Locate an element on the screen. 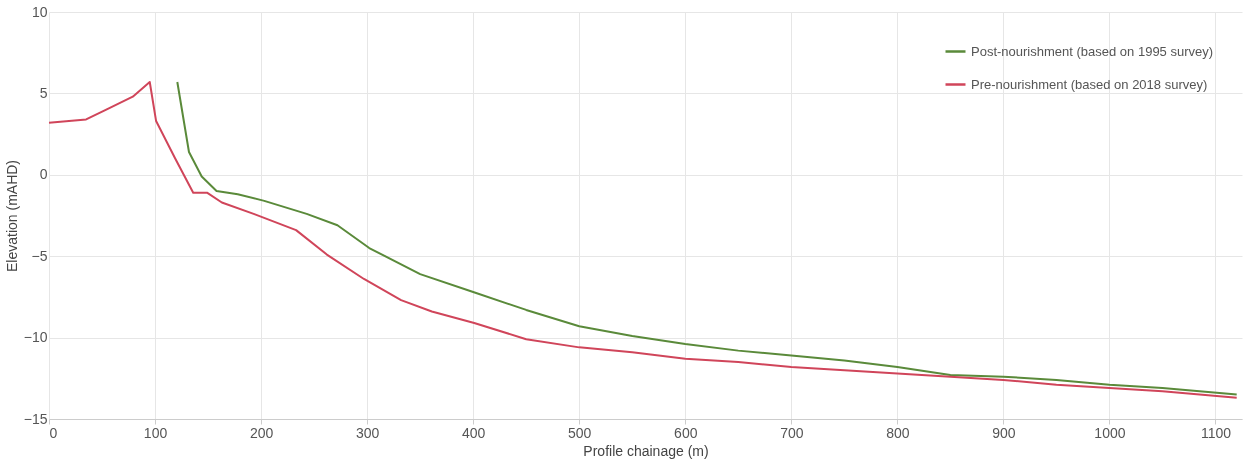 This screenshot has width=1247, height=463. x-tick-label: 1000 is located at coordinates (1110, 432).